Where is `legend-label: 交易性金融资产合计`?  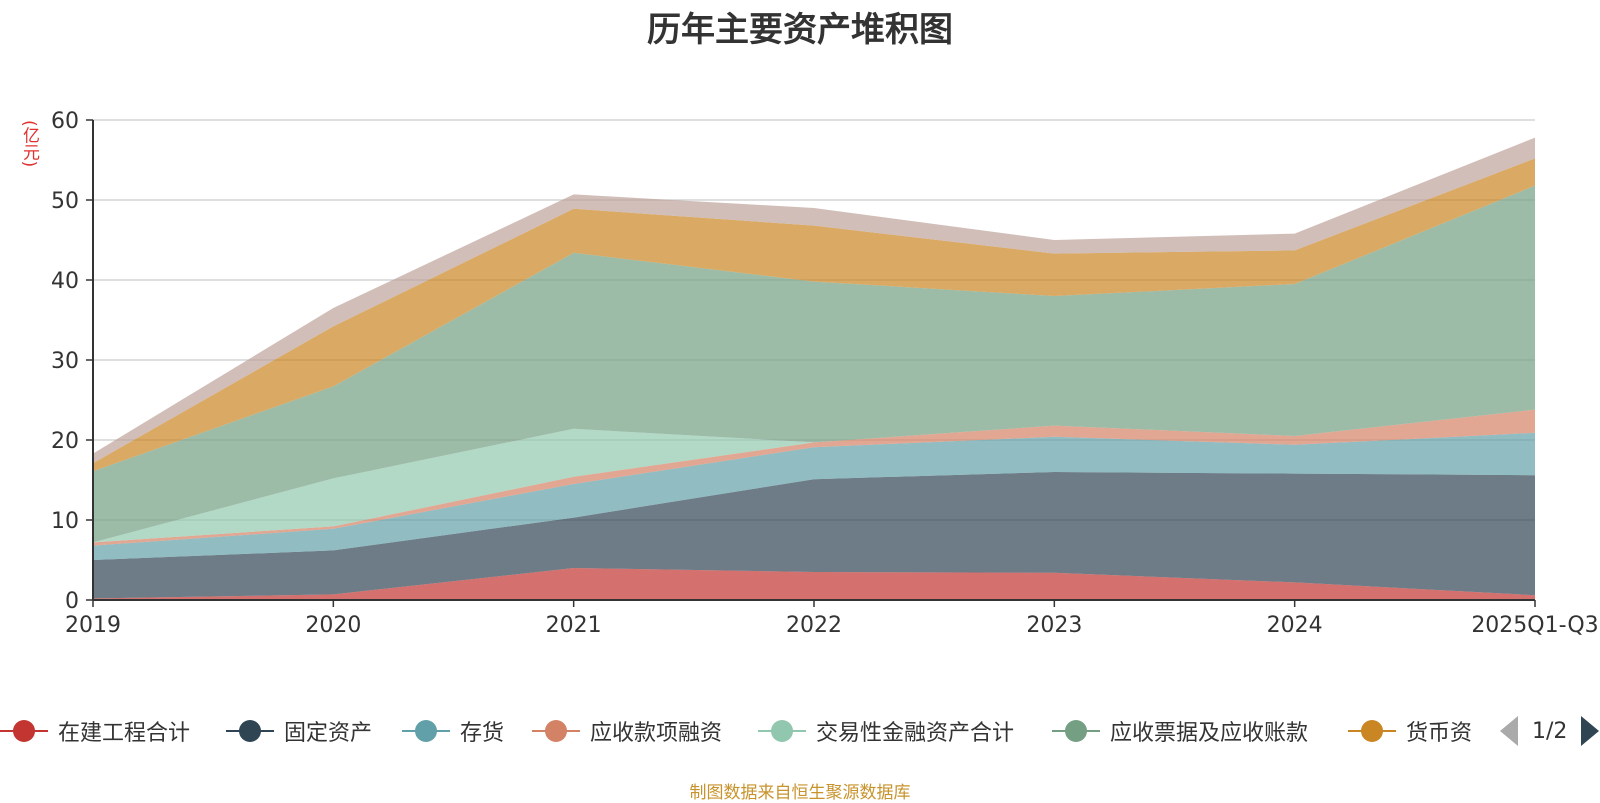 legend-label: 交易性金融资产合计 is located at coordinates (915, 733).